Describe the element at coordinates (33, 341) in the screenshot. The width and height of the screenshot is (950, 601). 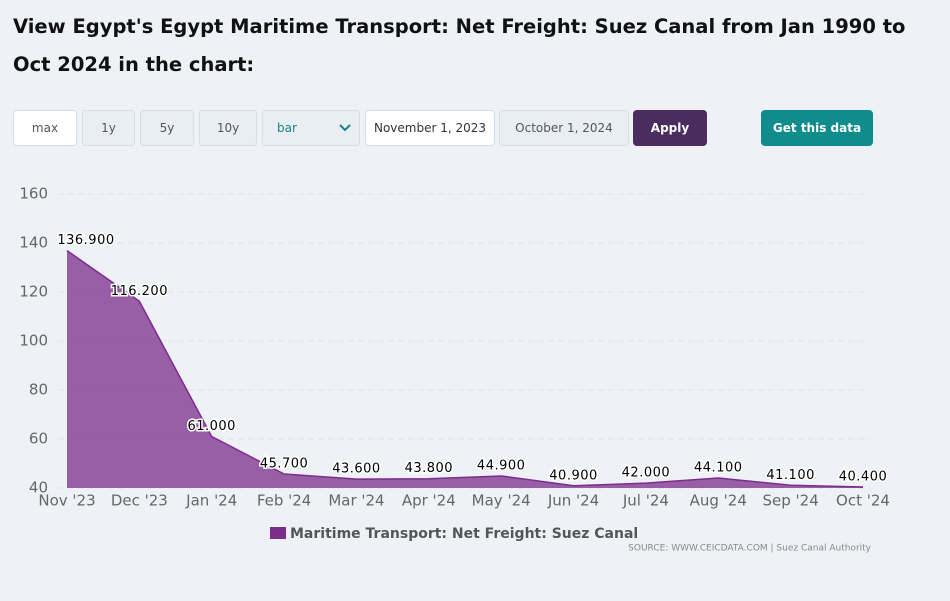
I see `y-tick-label: 100` at that location.